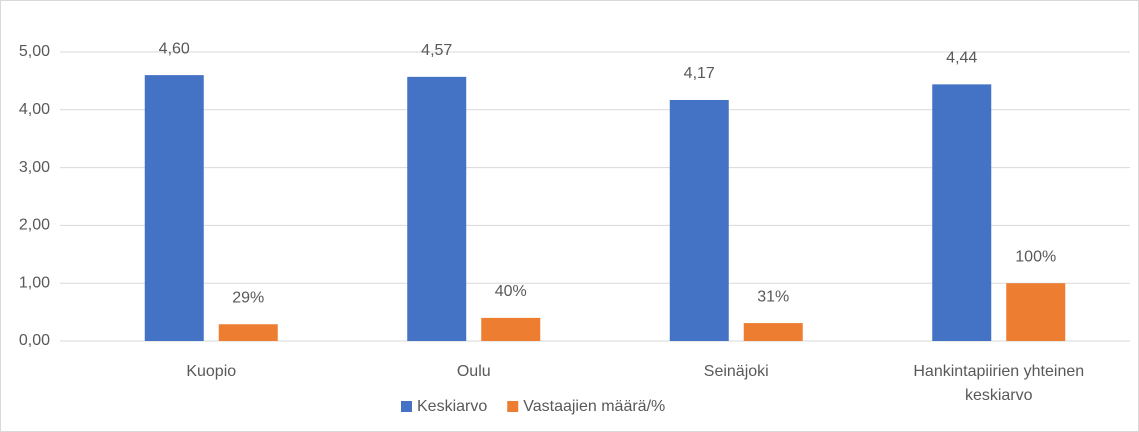 Image resolution: width=1139 pixels, height=432 pixels. Describe the element at coordinates (248, 297) in the screenshot. I see `data-label: 29%` at that location.